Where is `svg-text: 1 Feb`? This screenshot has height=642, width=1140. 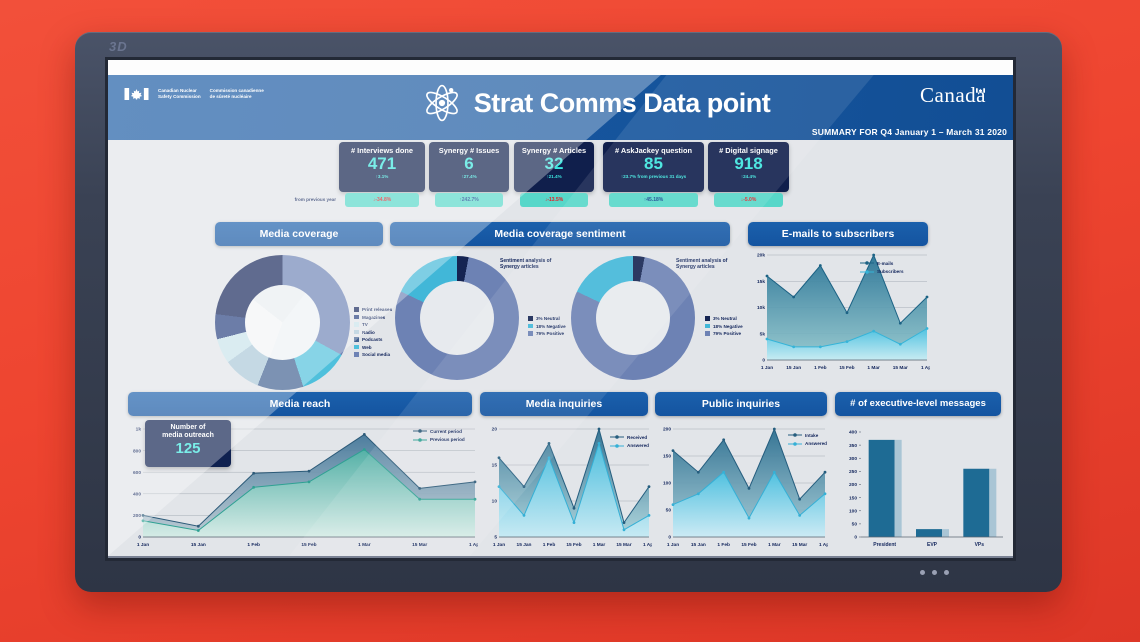 svg-text: 1 Feb is located at coordinates (253, 545).